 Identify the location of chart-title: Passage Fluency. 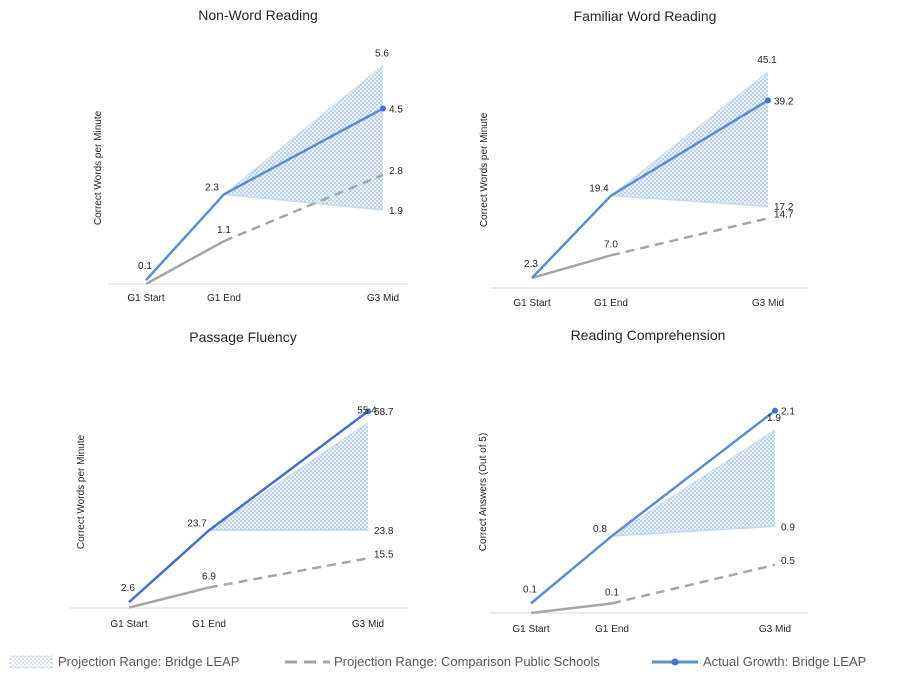
(242, 337).